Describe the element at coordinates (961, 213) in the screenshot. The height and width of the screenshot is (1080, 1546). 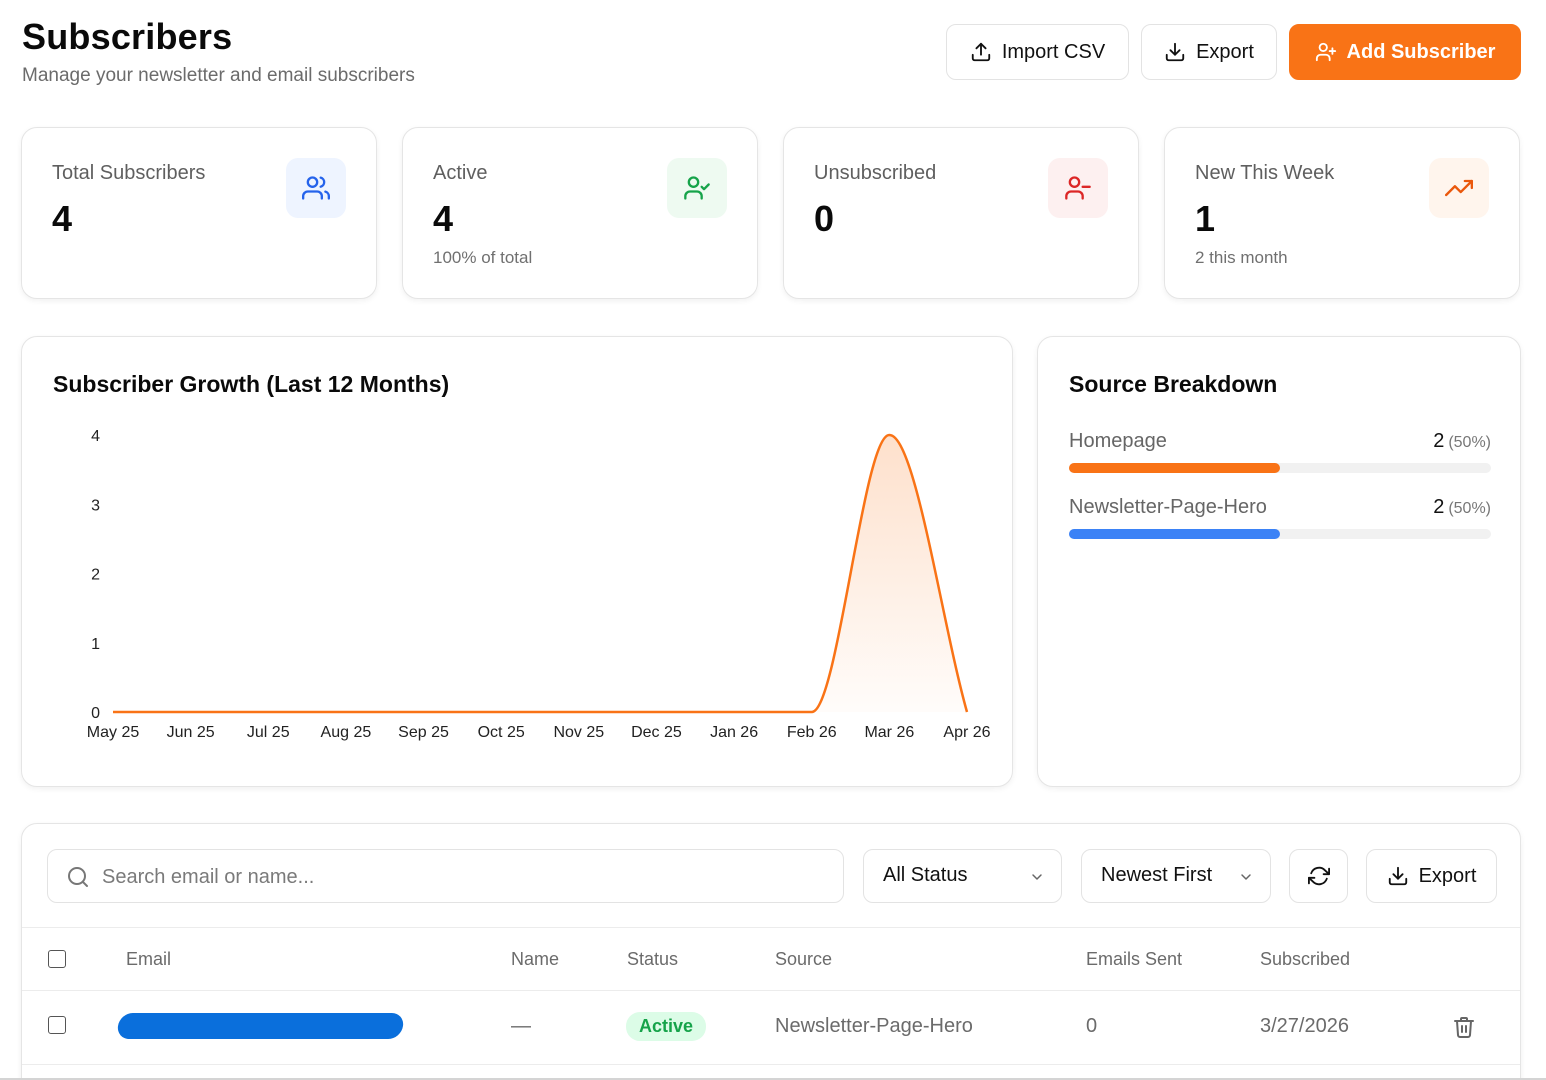
I see `stat-card-unsubscribed: Unsubscribed 0` at that location.